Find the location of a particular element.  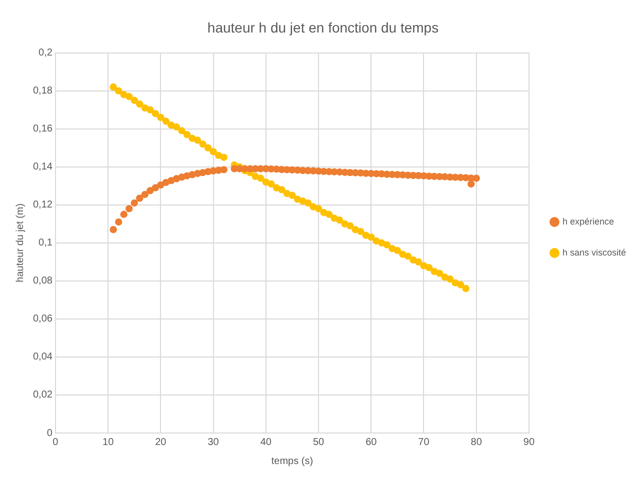

y-tick-label: 0,12 is located at coordinates (42, 205).